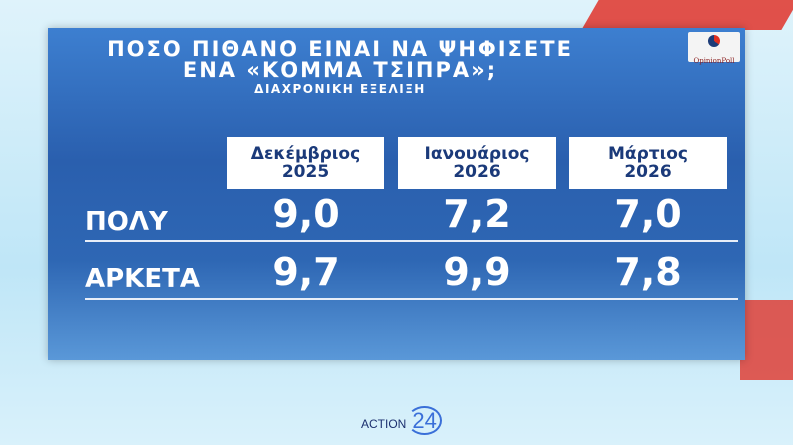 The image size is (793, 445). Describe the element at coordinates (648, 272) in the screenshot. I see `cell-value: 7,8` at that location.